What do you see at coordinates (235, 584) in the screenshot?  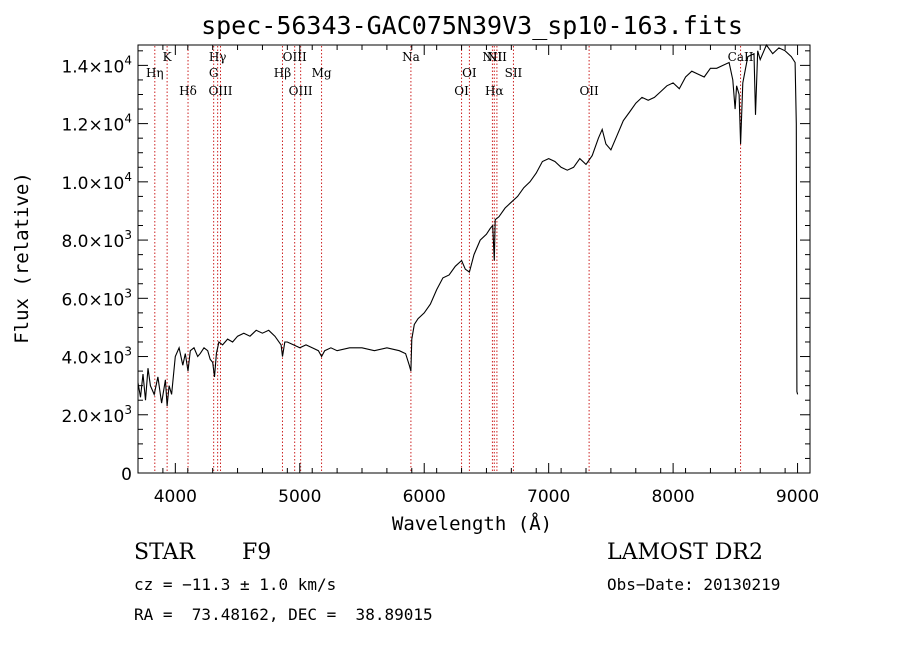 I see `redshift-velocity: cz = −11.3 ± 1.0 km/s` at bounding box center [235, 584].